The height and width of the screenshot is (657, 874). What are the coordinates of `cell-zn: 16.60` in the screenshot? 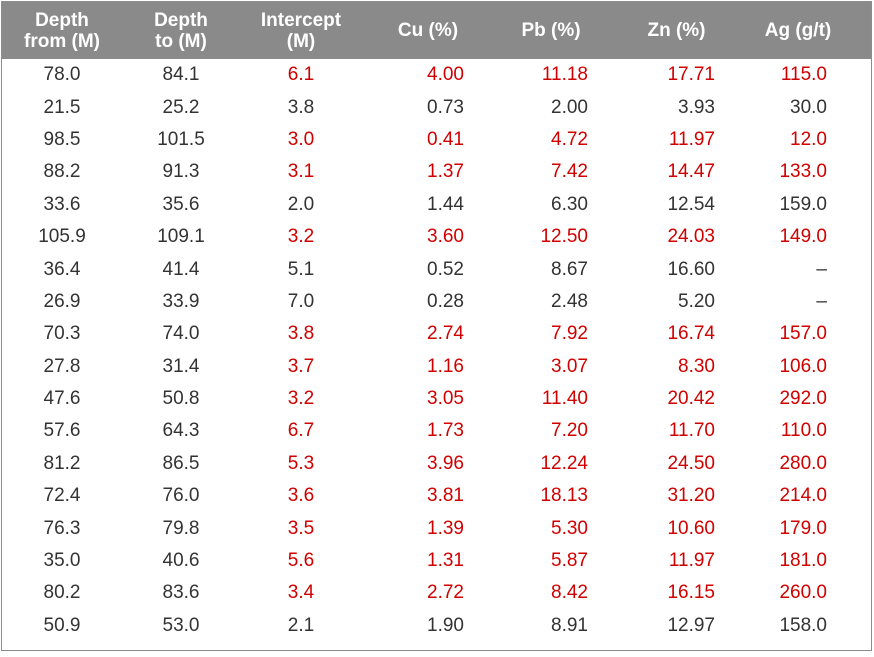 It's located at (691, 269).